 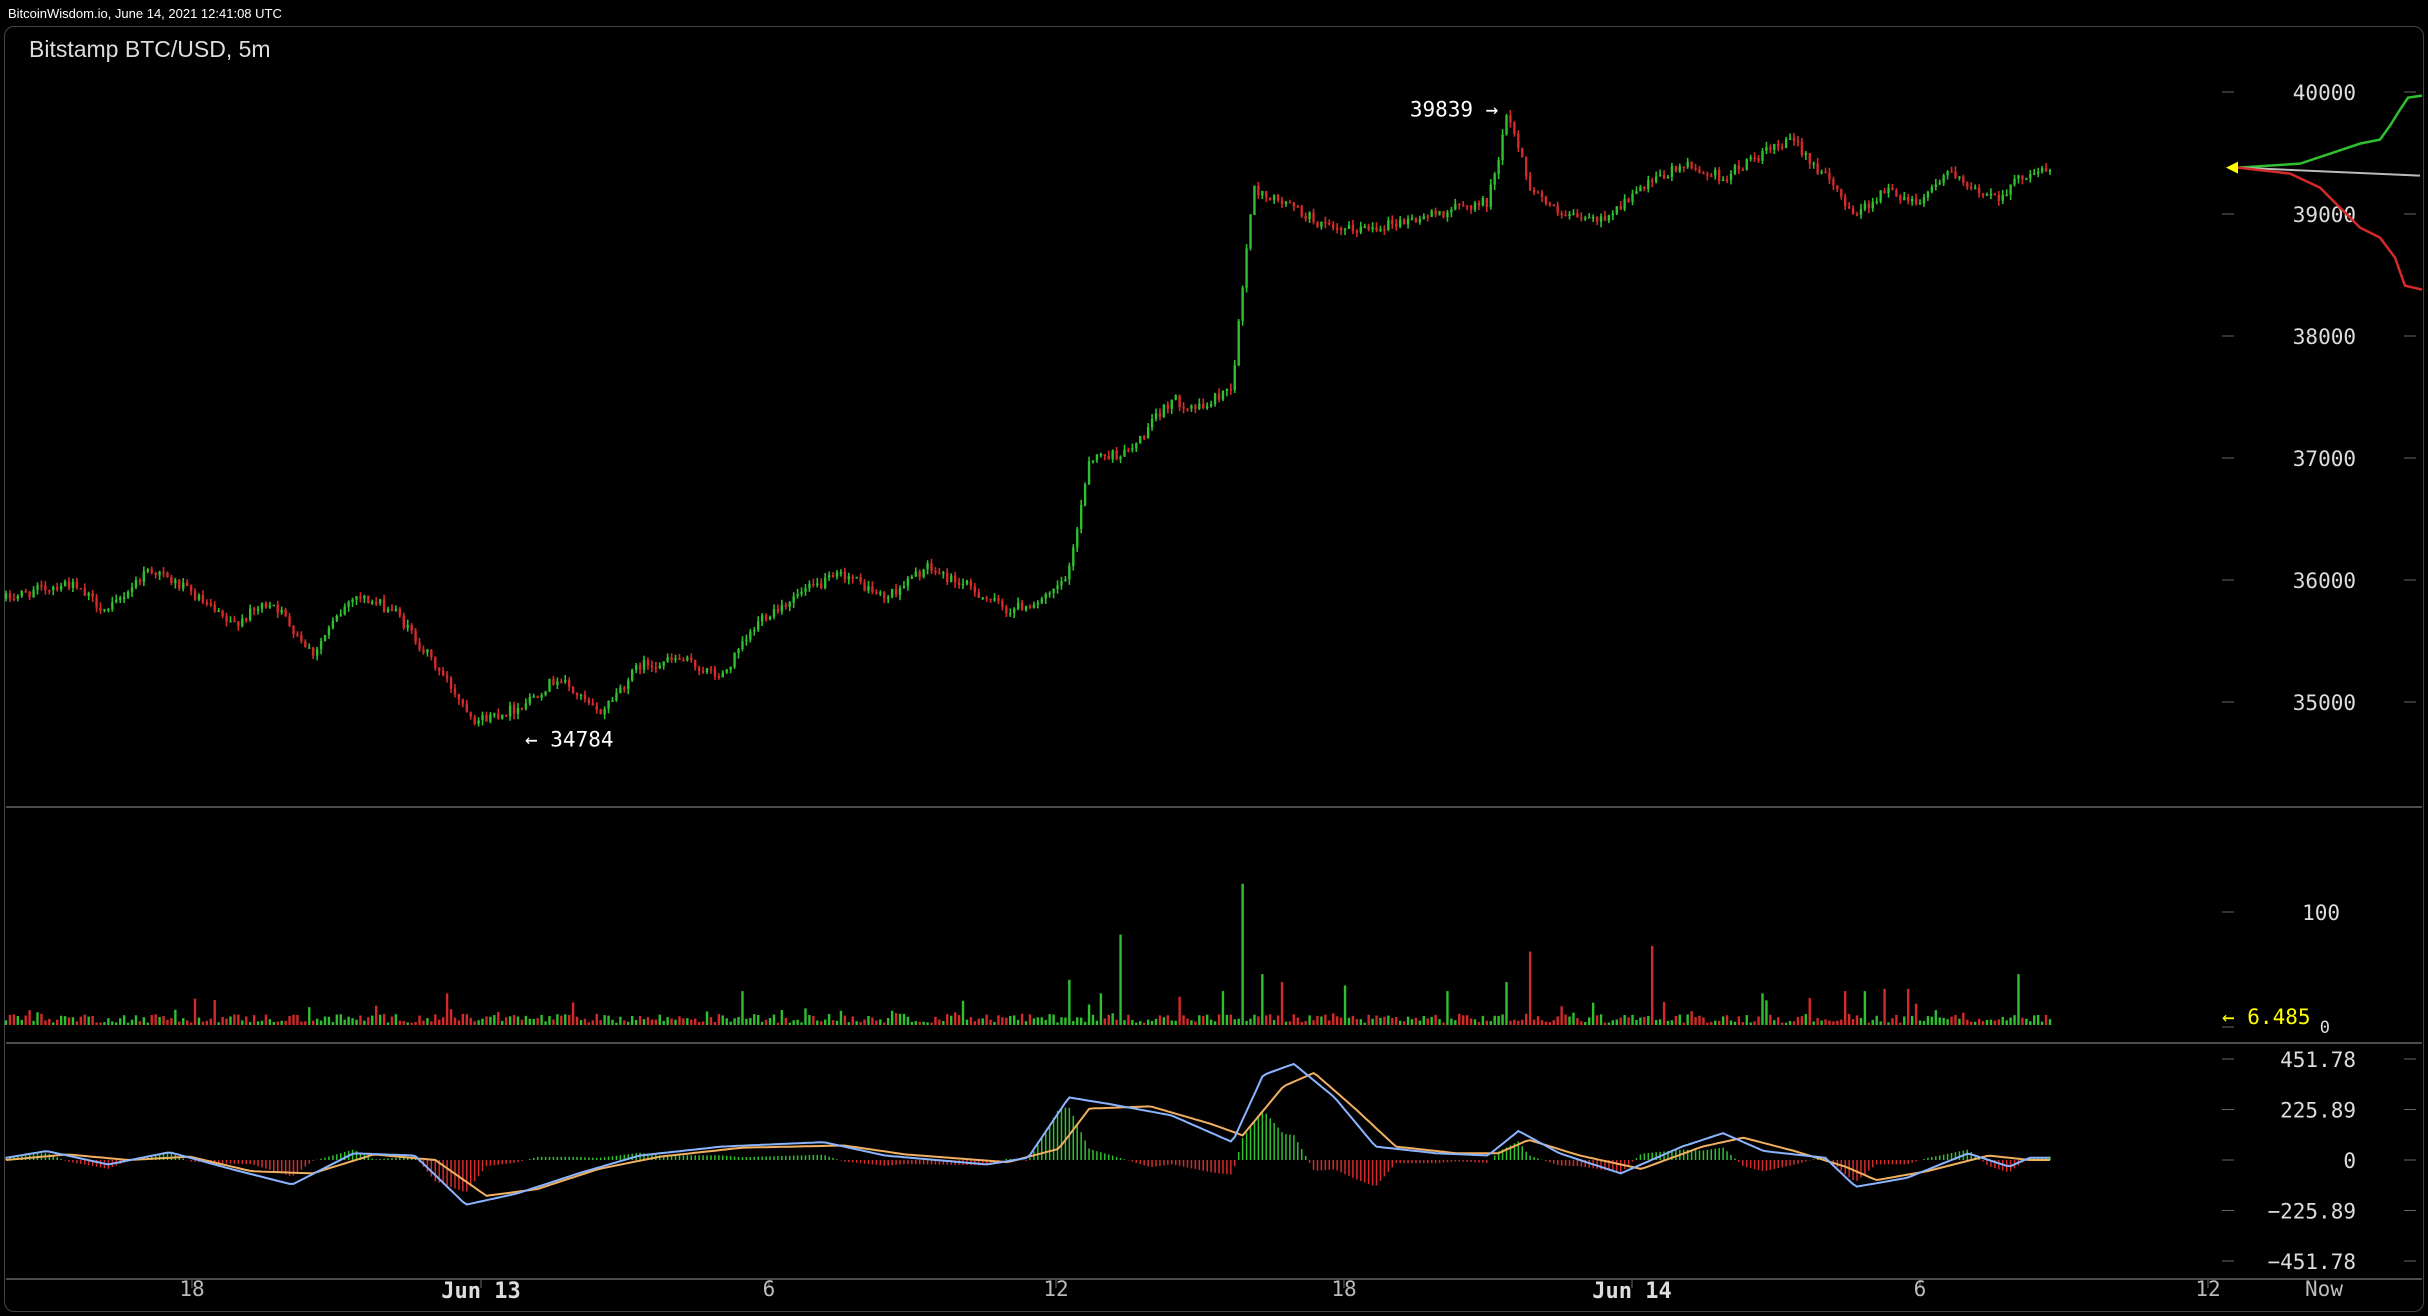 I want to click on price-tick-label: 37000, so click(x=2324, y=459).